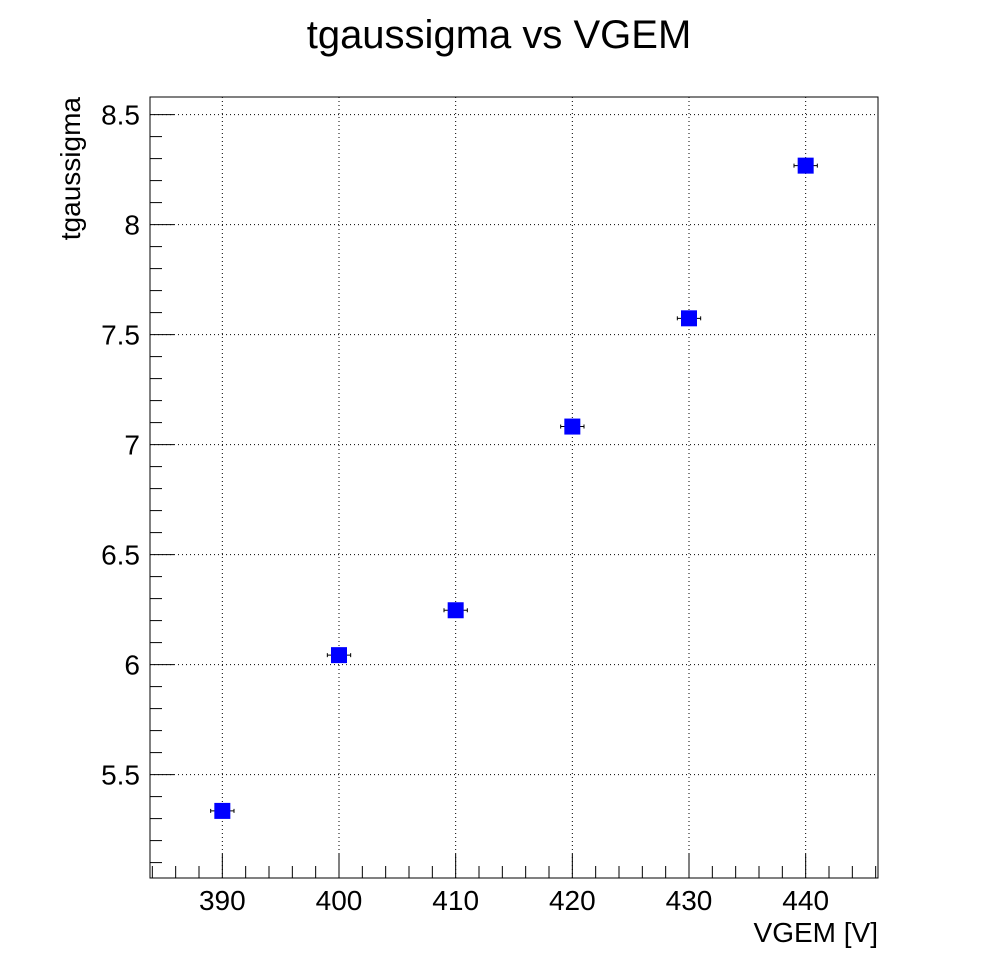 The image size is (998, 976). Describe the element at coordinates (499, 35) in the screenshot. I see `chart-title: tgaussigma vs VGEM` at that location.